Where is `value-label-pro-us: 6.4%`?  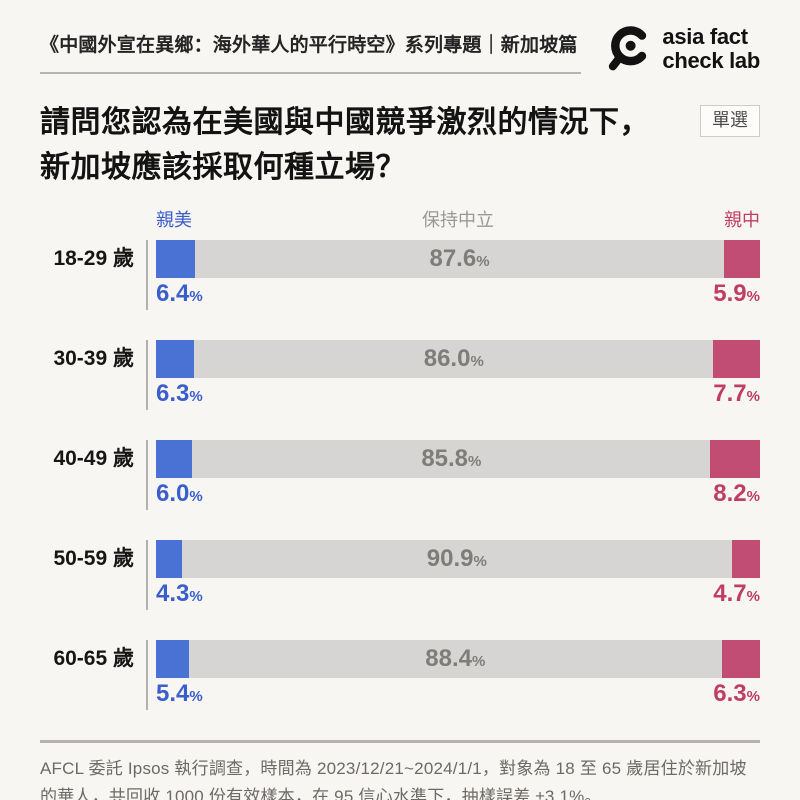 value-label-pro-us: 6.4% is located at coordinates (179, 294).